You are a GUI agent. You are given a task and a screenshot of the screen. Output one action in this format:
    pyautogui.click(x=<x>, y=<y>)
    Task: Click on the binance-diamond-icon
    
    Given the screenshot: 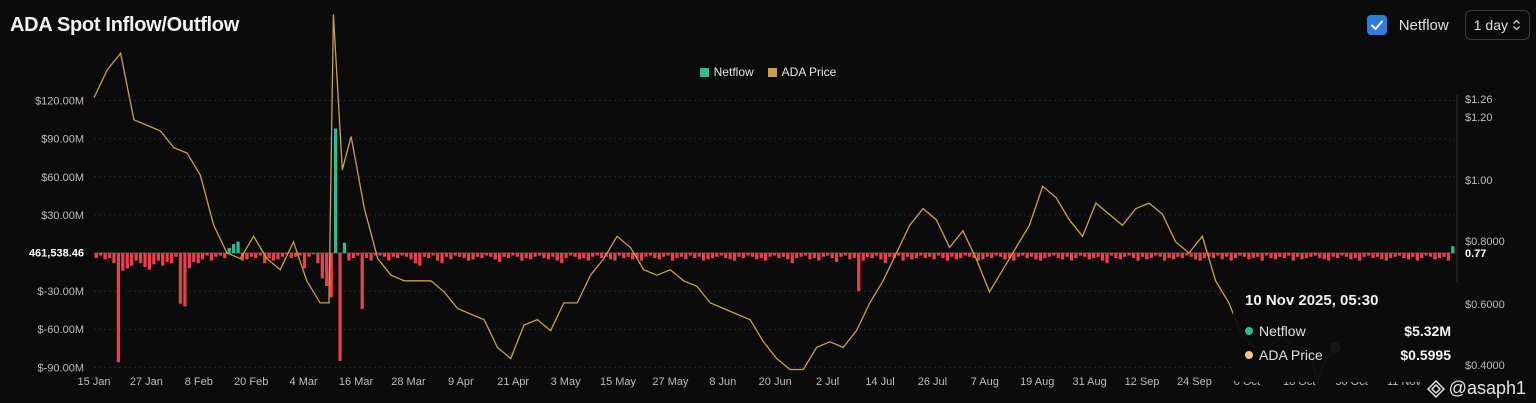 What is the action you would take?
    pyautogui.click(x=1435, y=388)
    